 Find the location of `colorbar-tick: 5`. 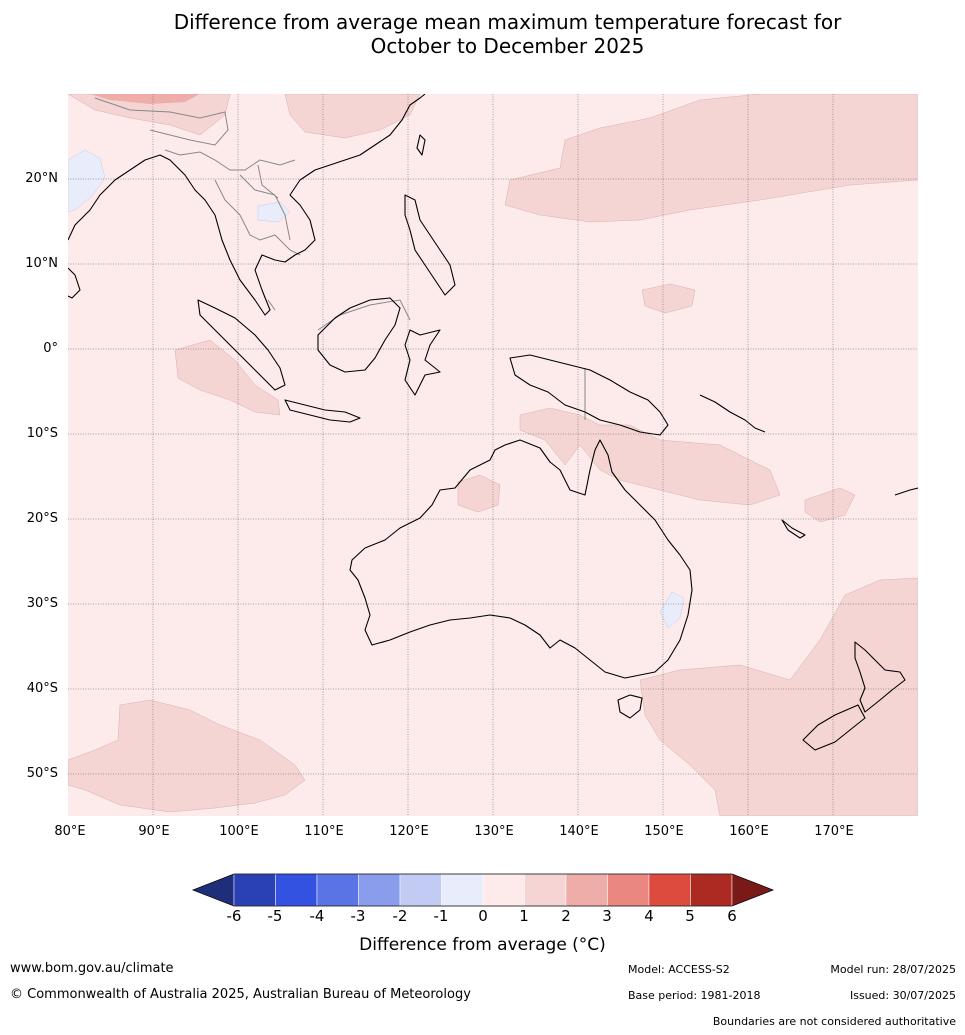

colorbar-tick: 5 is located at coordinates (690, 916).